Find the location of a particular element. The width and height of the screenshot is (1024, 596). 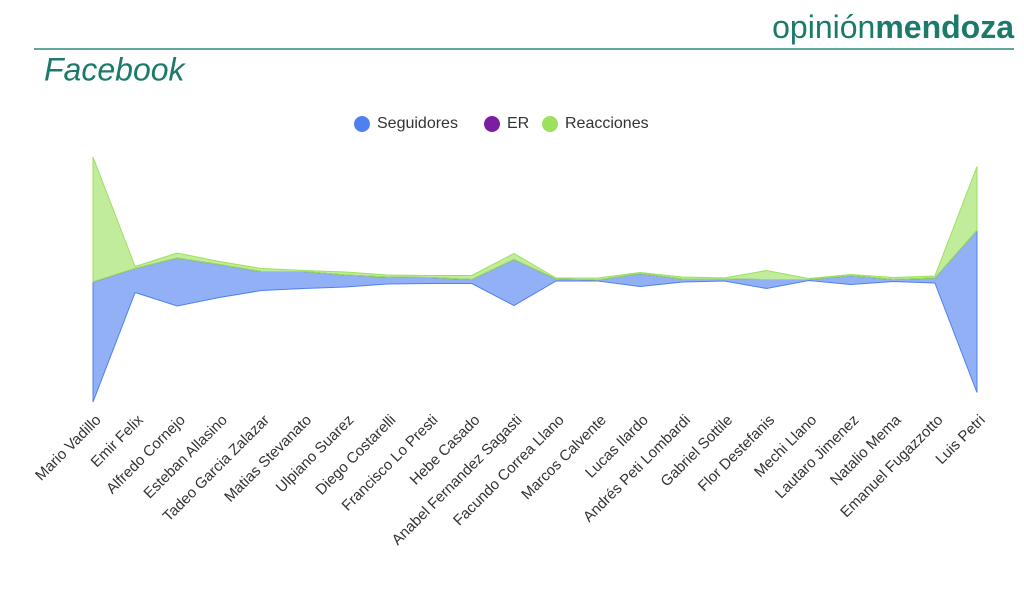

brand-light: opinión is located at coordinates (823, 27).